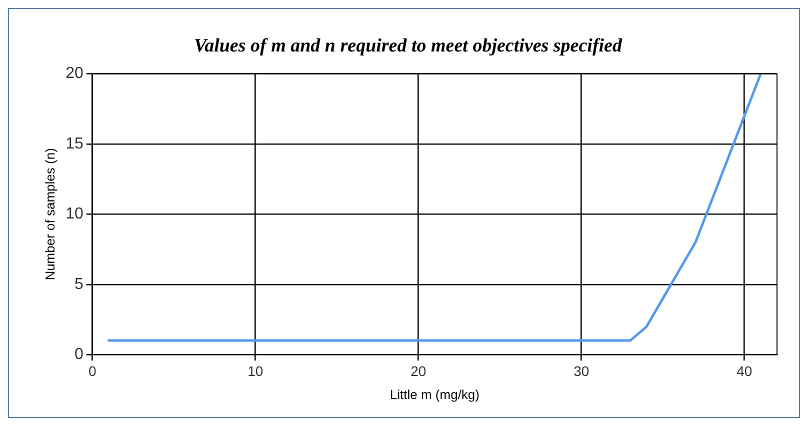  What do you see at coordinates (75, 73) in the screenshot?
I see `y-tick-label: 20` at bounding box center [75, 73].